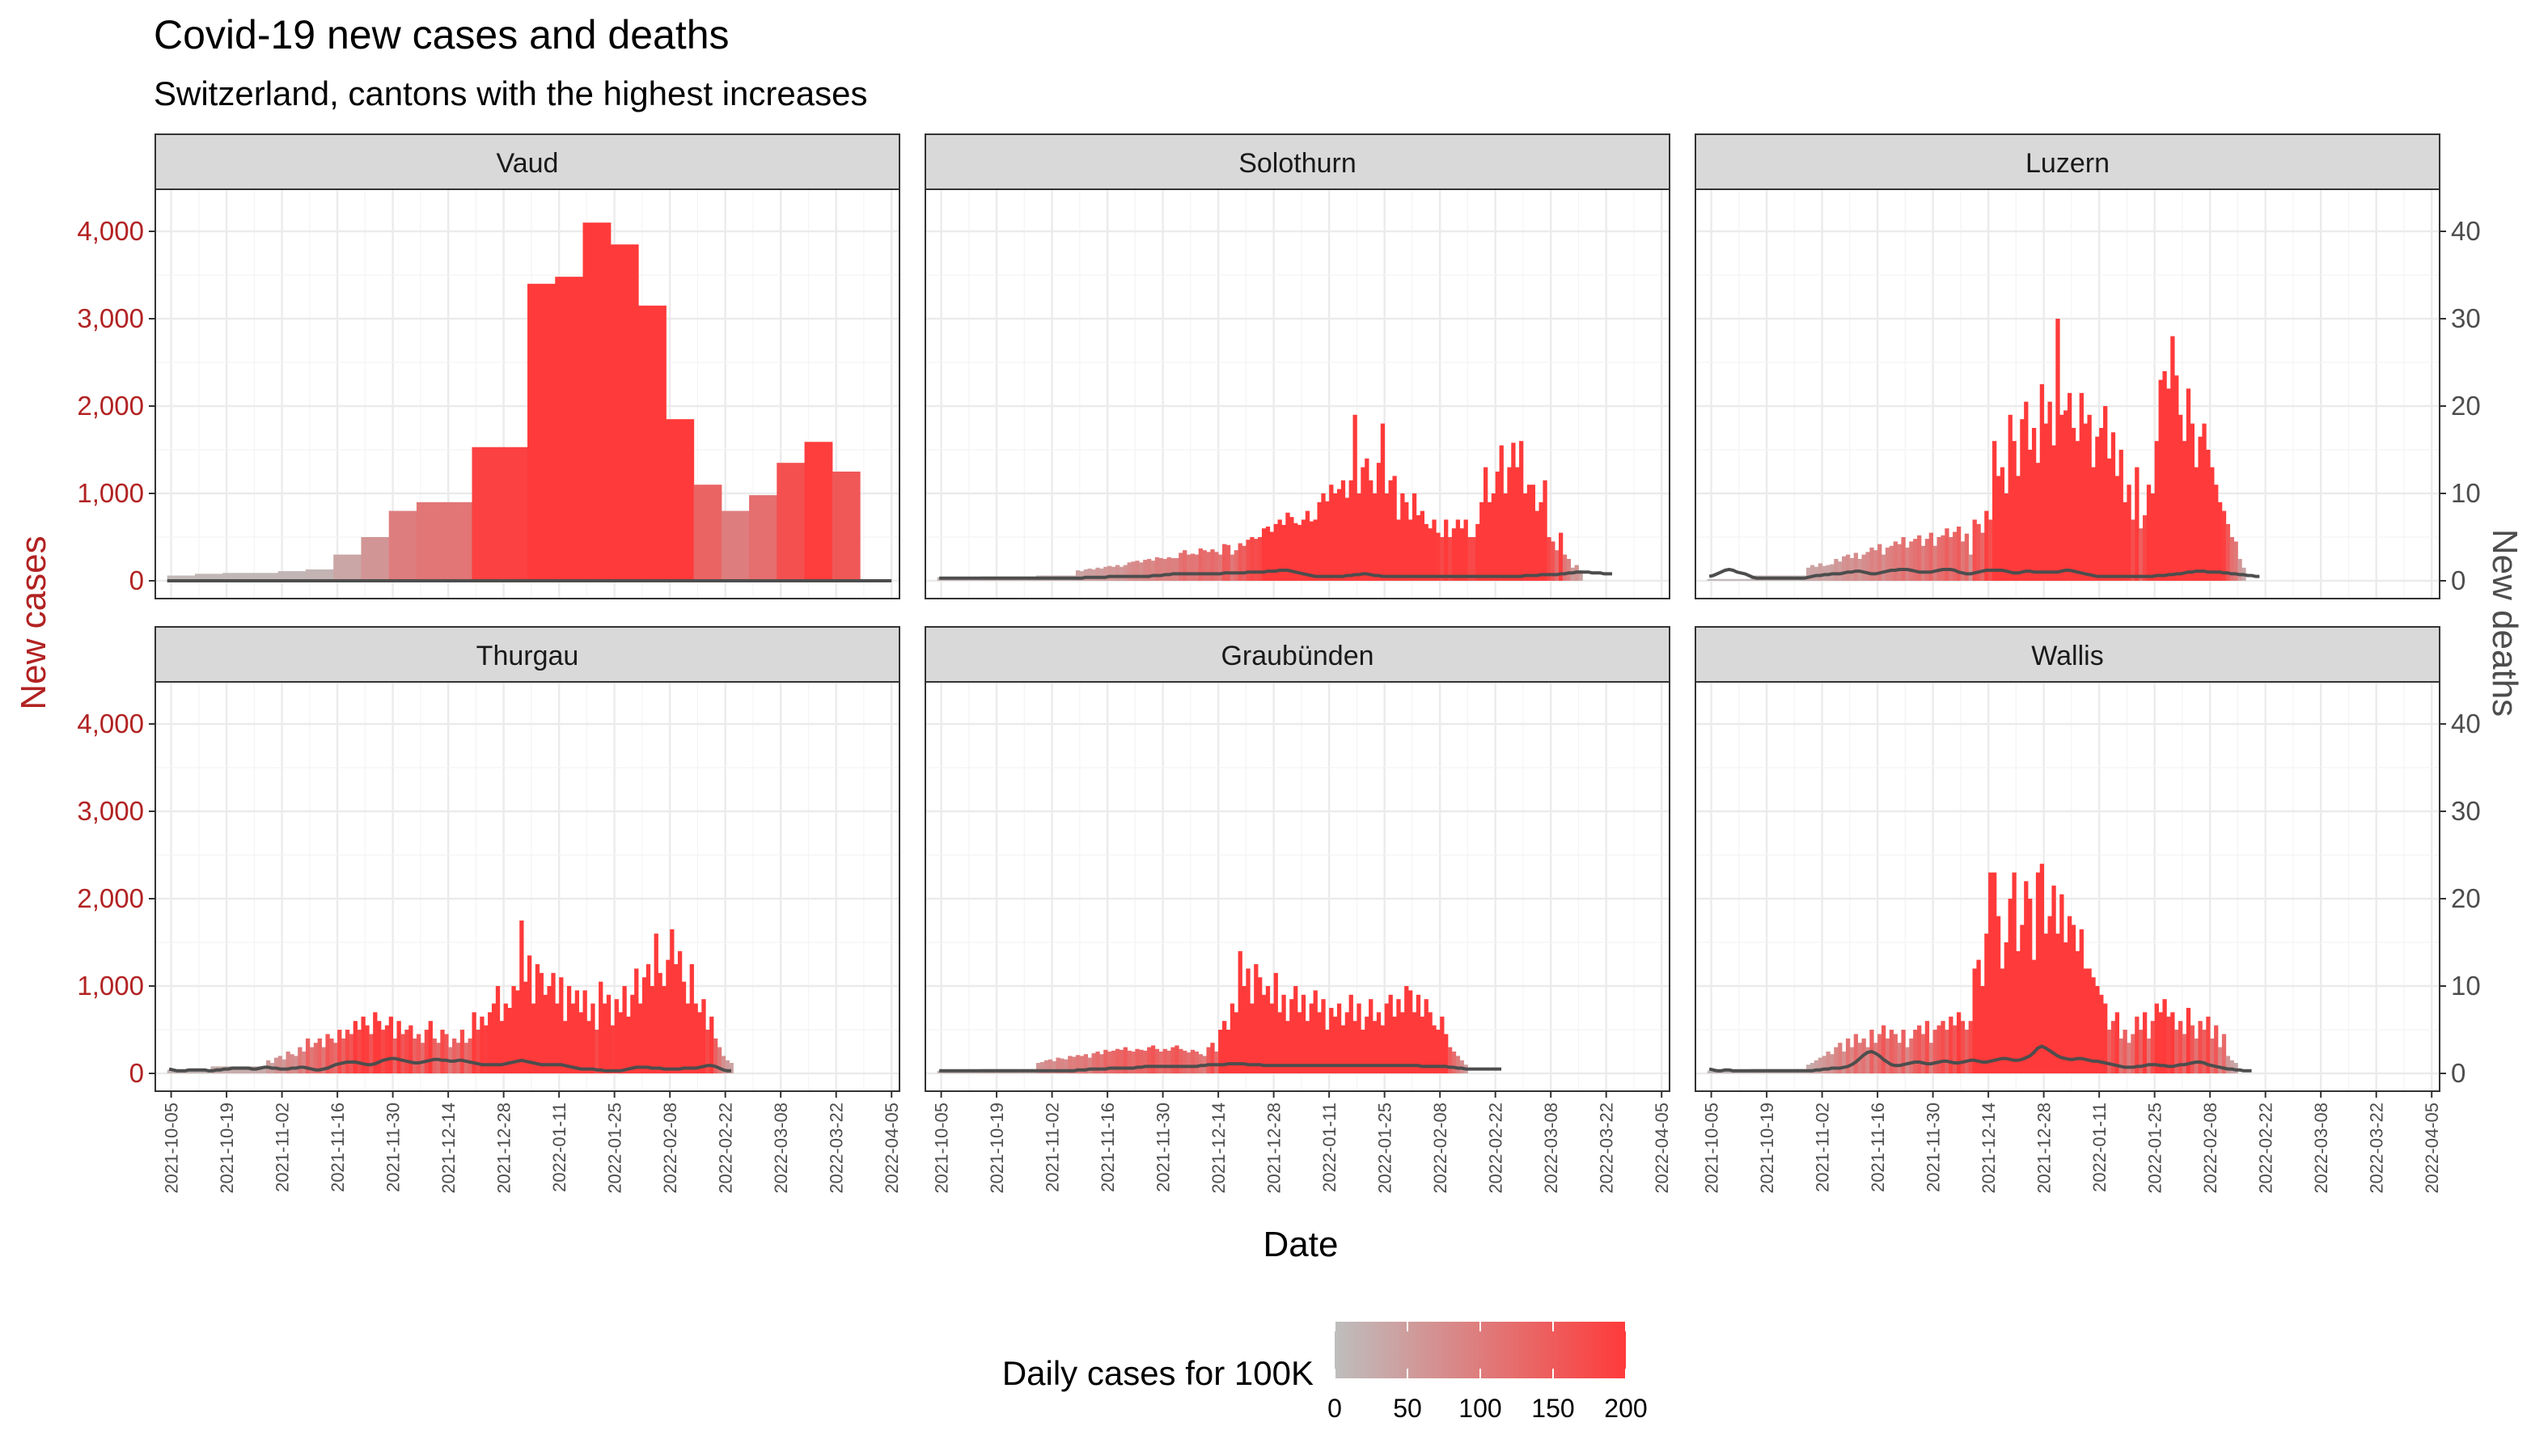 The height and width of the screenshot is (1456, 2548). Describe the element at coordinates (450, 997) in the screenshot. I see `case-bars` at that location.